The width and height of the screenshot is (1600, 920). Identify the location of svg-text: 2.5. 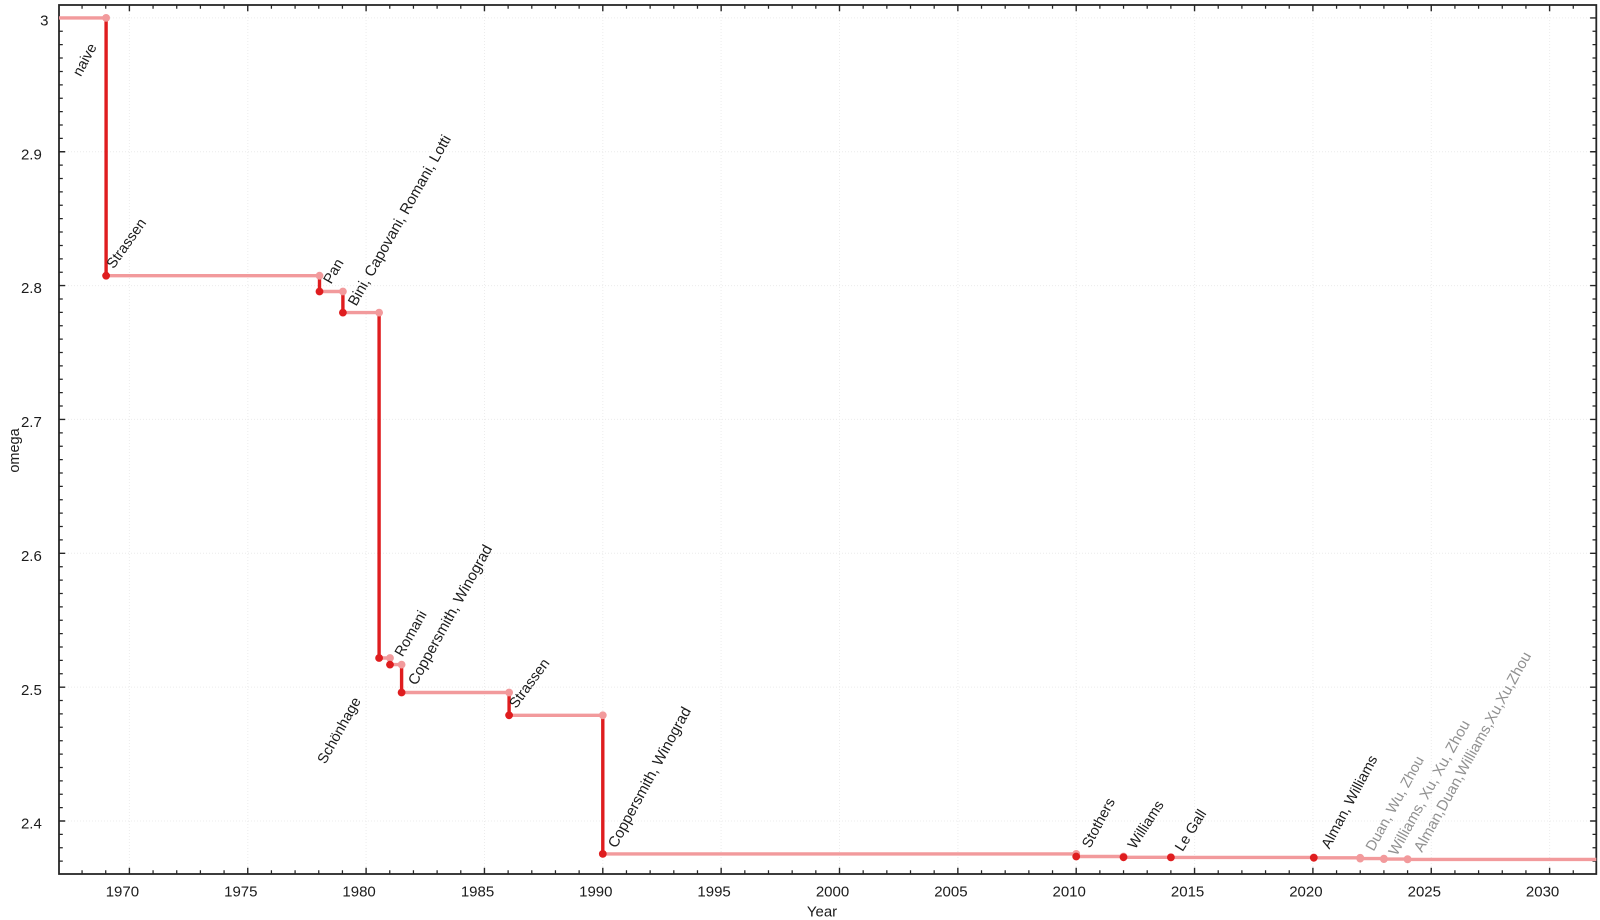
(31, 690).